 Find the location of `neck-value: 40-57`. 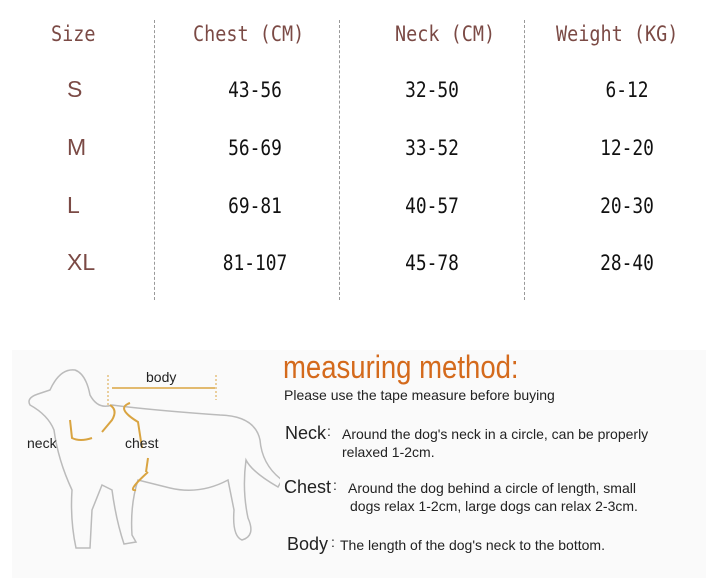

neck-value: 40-57 is located at coordinates (432, 206).